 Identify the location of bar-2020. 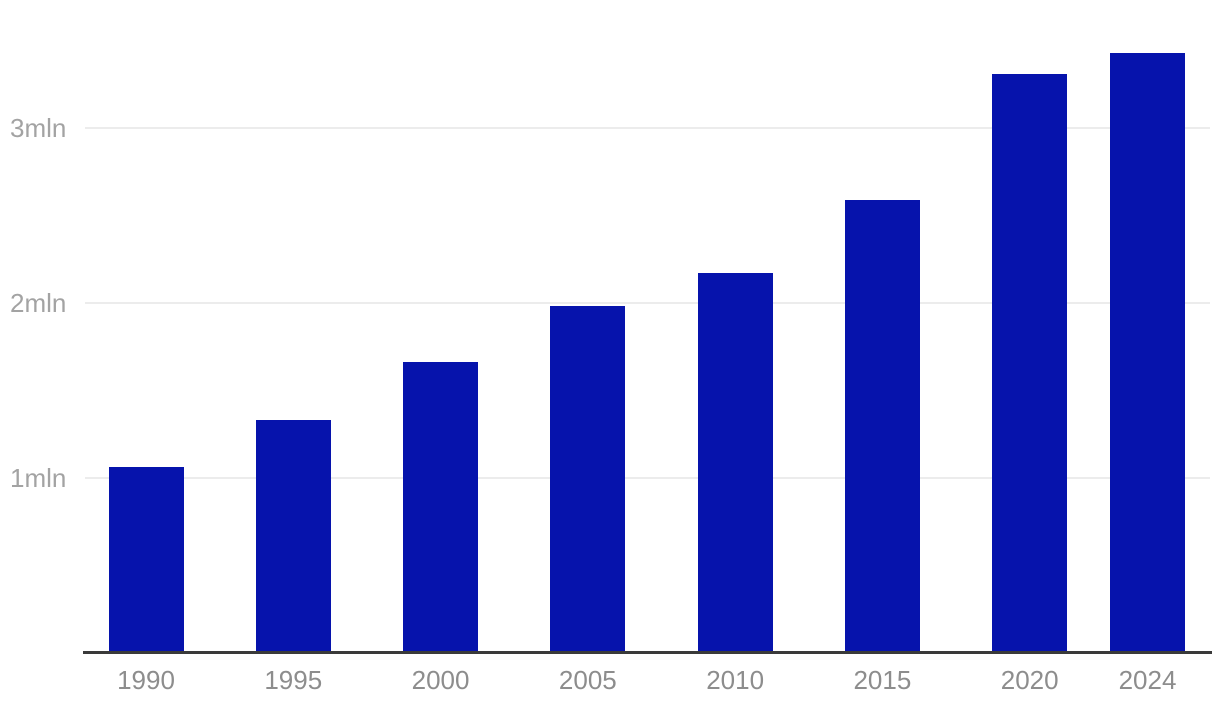
(1030, 362).